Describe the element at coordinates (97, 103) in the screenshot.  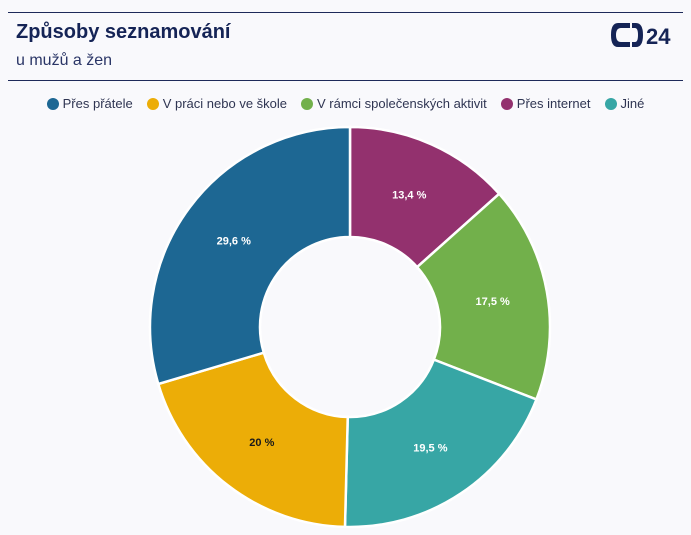
I see `legend-label: Přes přátele` at that location.